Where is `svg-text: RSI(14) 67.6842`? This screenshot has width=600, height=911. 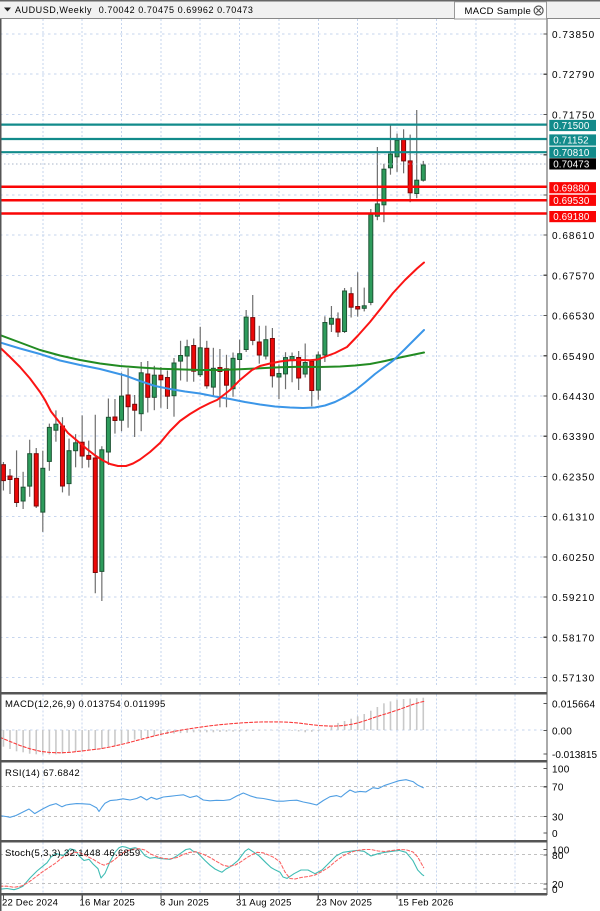
svg-text: RSI(14) 67.6842 is located at coordinates (42, 773).